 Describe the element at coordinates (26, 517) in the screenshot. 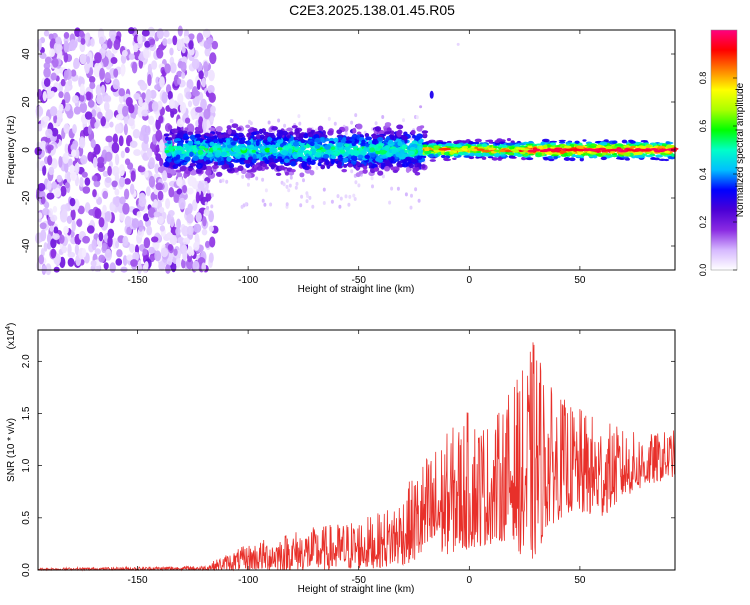

I see `y-tick-label: 0.5` at that location.